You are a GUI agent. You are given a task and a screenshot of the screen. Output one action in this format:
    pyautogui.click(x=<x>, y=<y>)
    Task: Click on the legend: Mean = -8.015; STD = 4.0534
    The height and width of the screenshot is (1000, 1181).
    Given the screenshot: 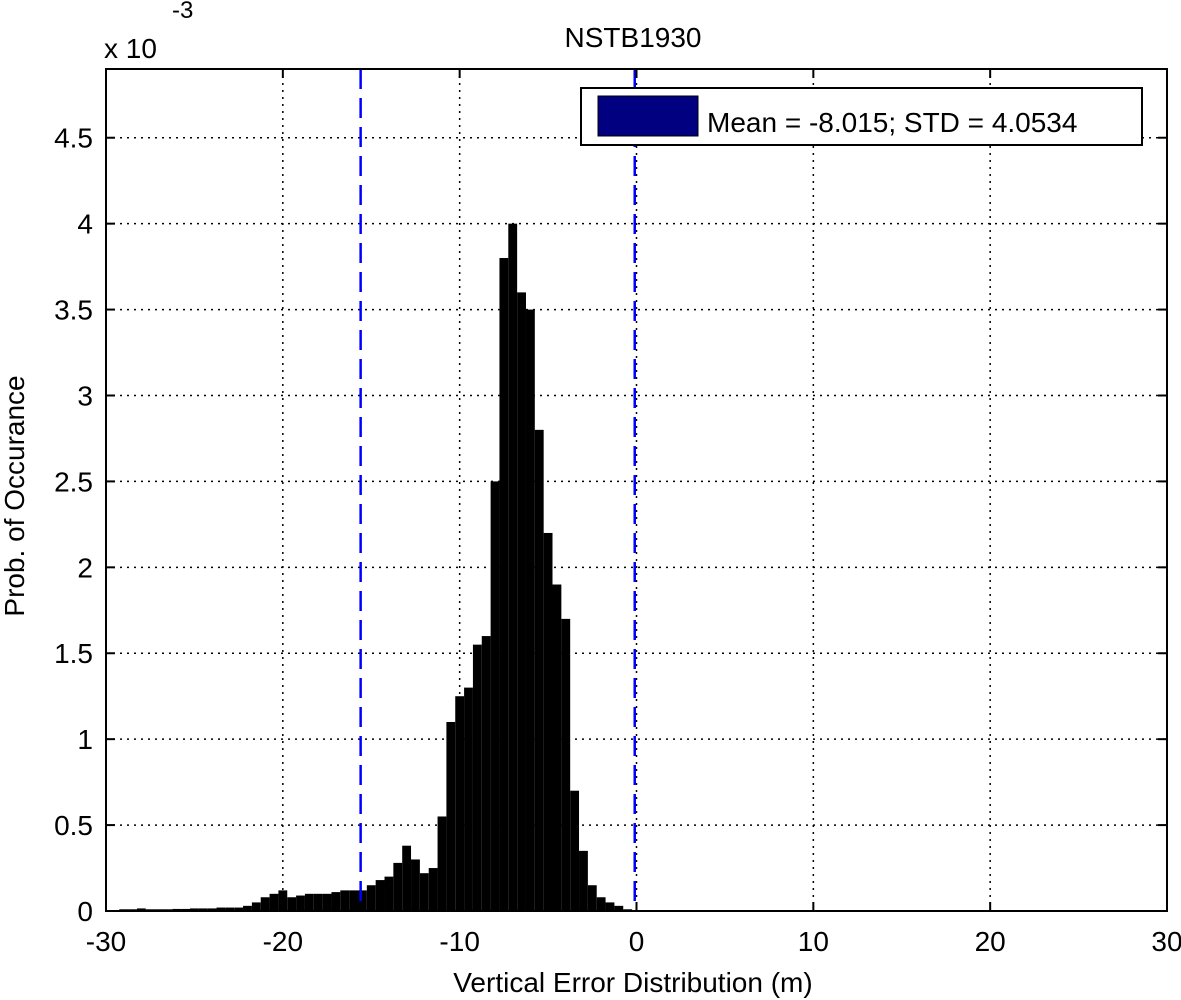 What is the action you would take?
    pyautogui.click(x=861, y=116)
    